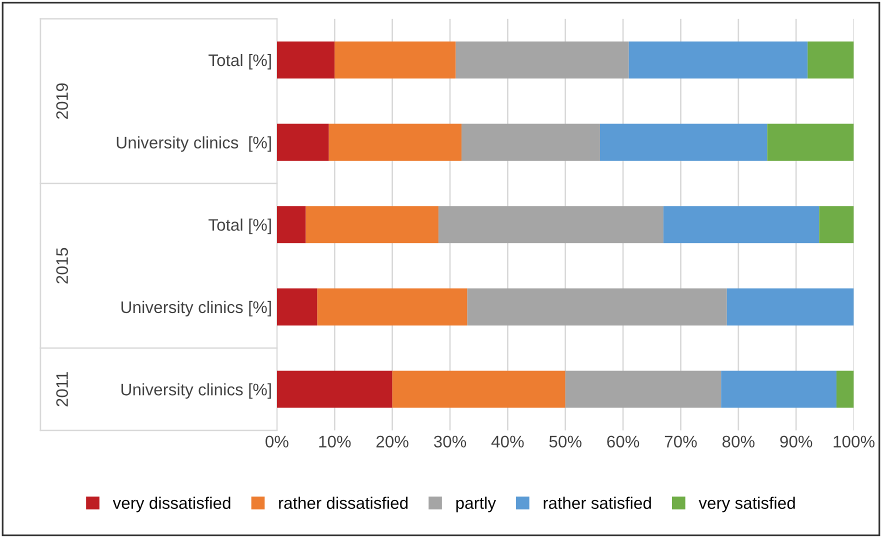 The height and width of the screenshot is (538, 882). I want to click on x-tick-label: 0%, so click(277, 442).